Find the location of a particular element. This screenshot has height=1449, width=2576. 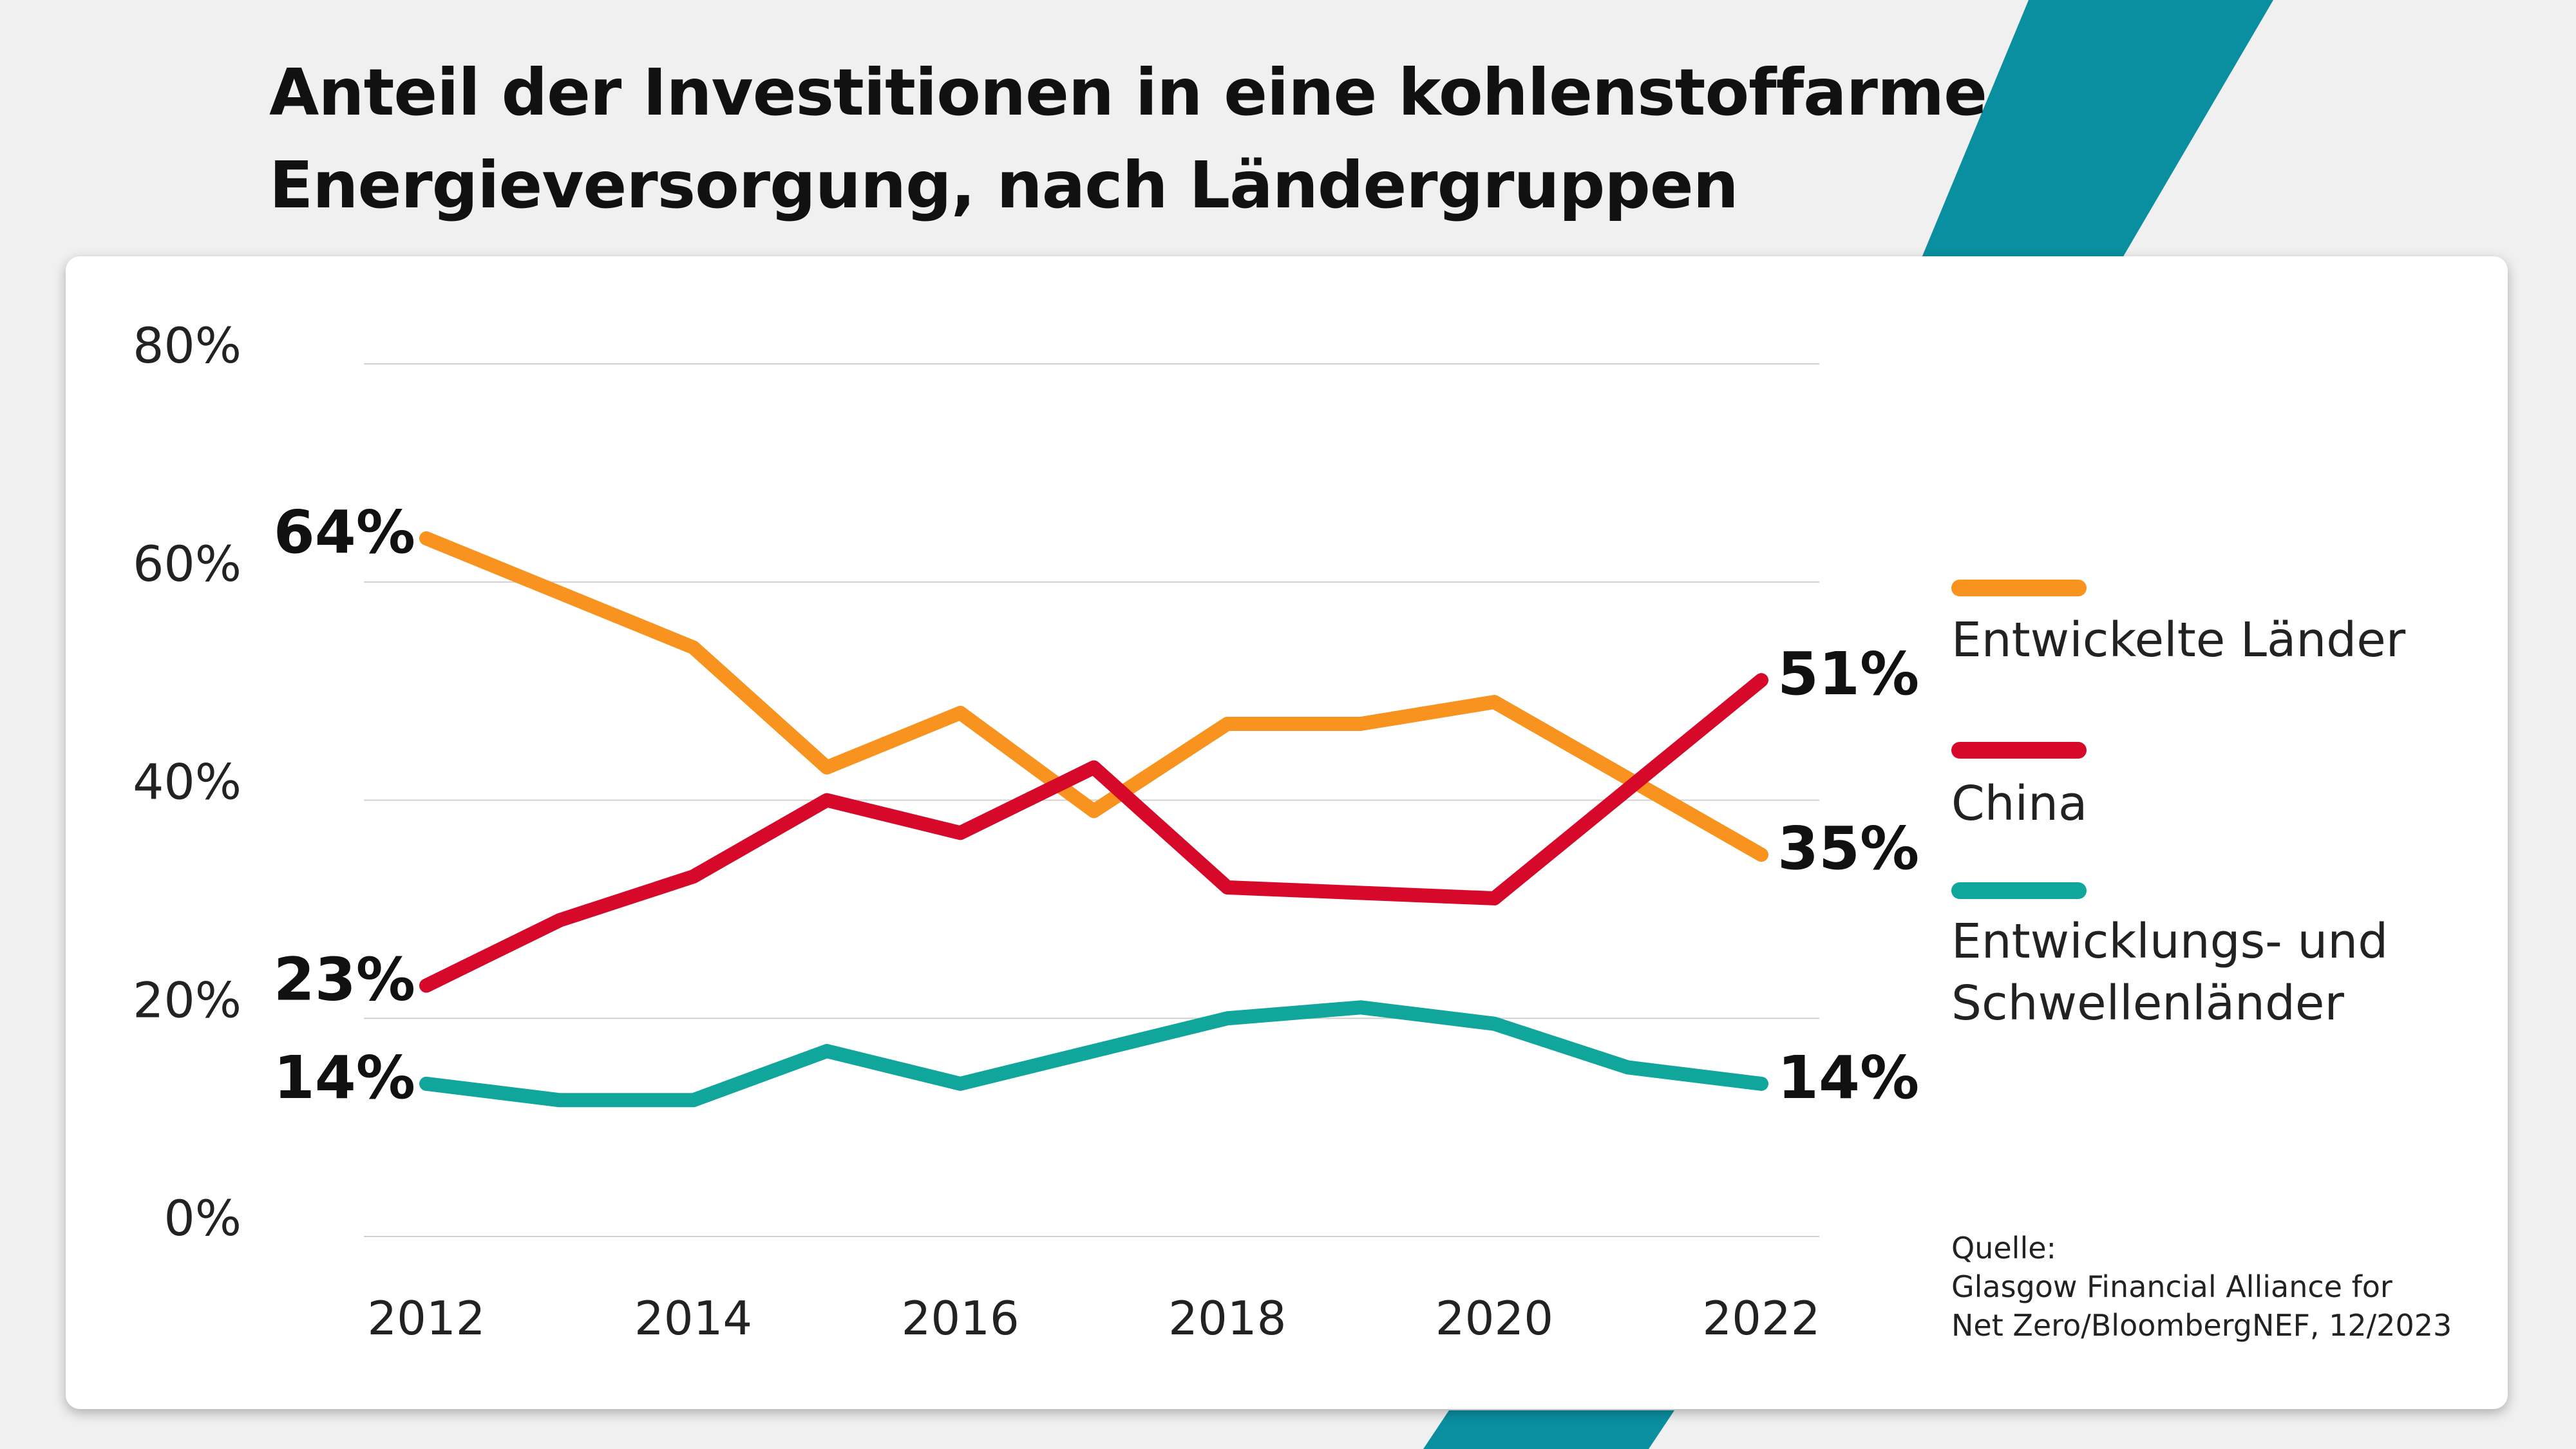

y-tick-label-20pct: 20% is located at coordinates (187, 1000).